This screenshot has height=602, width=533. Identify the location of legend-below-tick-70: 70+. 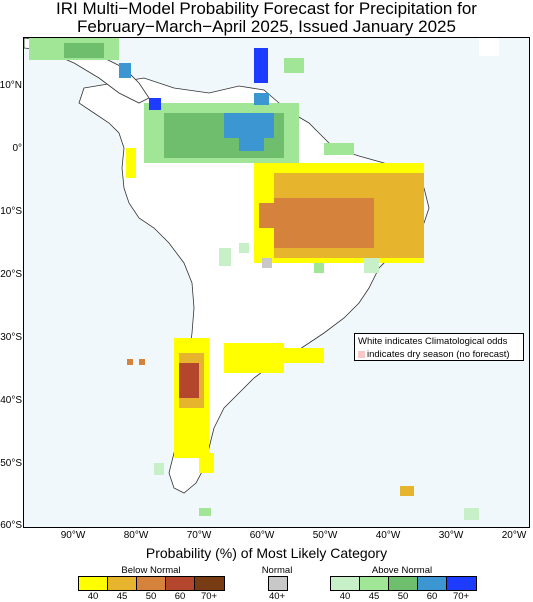
(209, 596).